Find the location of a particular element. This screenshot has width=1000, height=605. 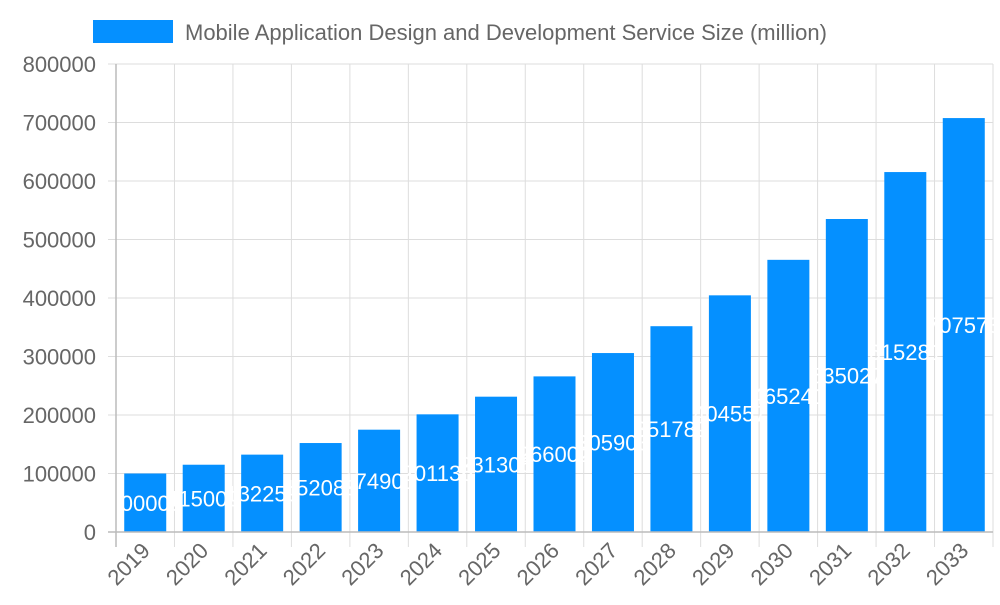

x-tick-label: 2025 is located at coordinates (479, 564).